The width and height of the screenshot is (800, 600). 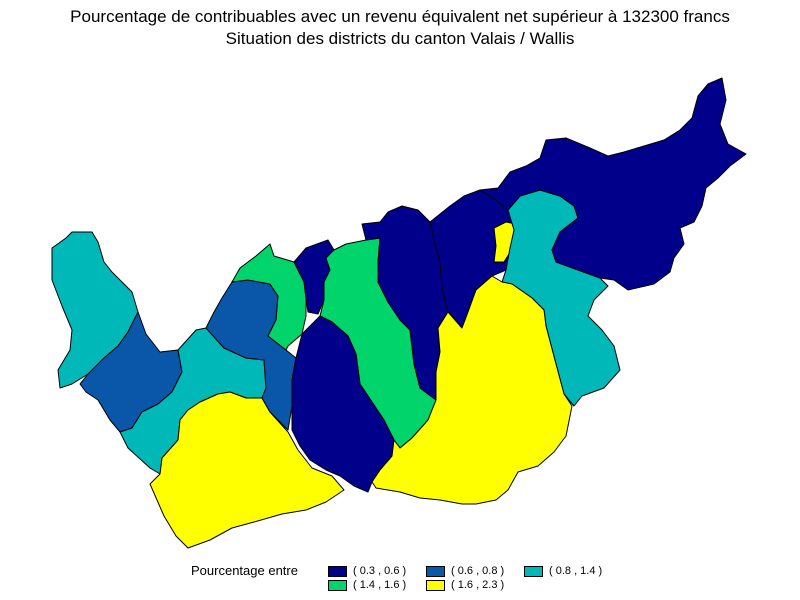 I want to click on legend-item-class-4: ( 1.6 , 2.3 ), so click(x=465, y=585).